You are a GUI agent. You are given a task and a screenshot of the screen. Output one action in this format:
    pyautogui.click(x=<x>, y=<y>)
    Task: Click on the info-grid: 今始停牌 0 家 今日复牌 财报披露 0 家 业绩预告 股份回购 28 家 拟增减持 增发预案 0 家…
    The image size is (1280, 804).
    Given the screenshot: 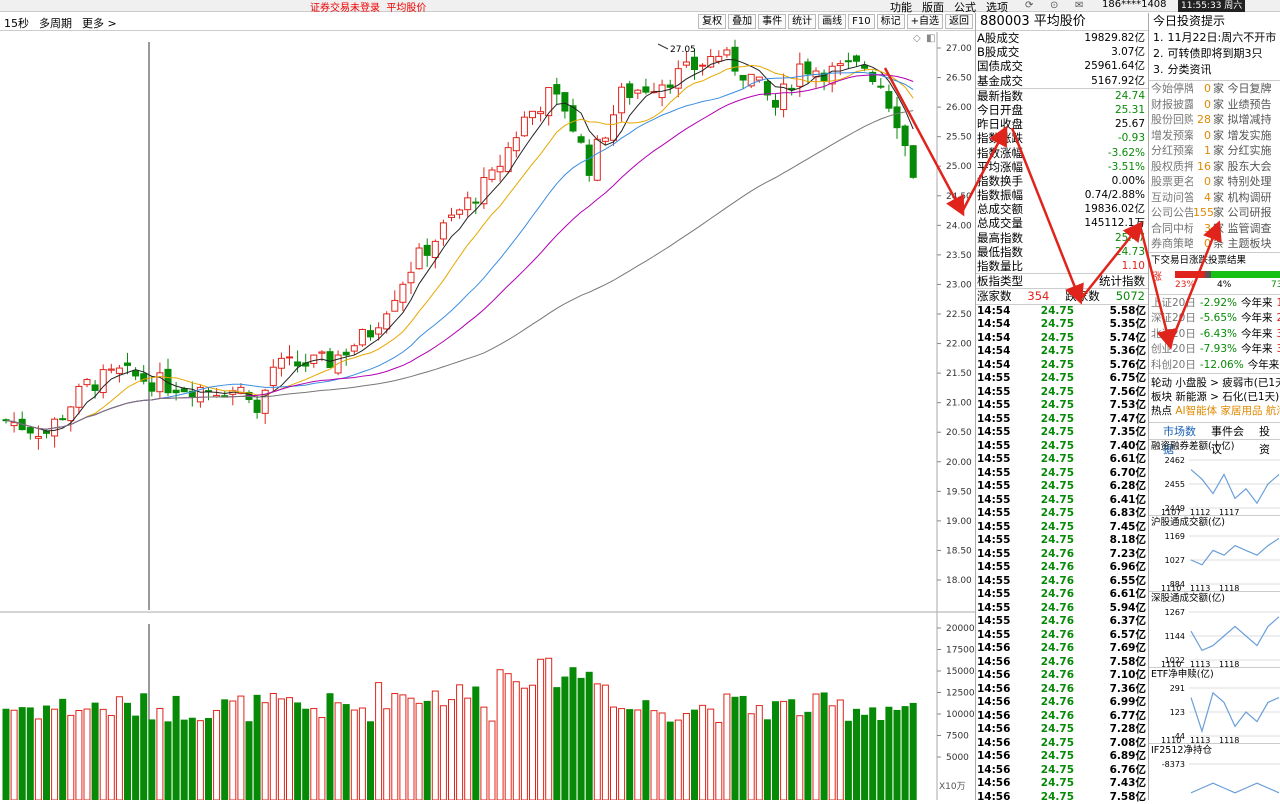 What is the action you would take?
    pyautogui.click(x=1214, y=166)
    